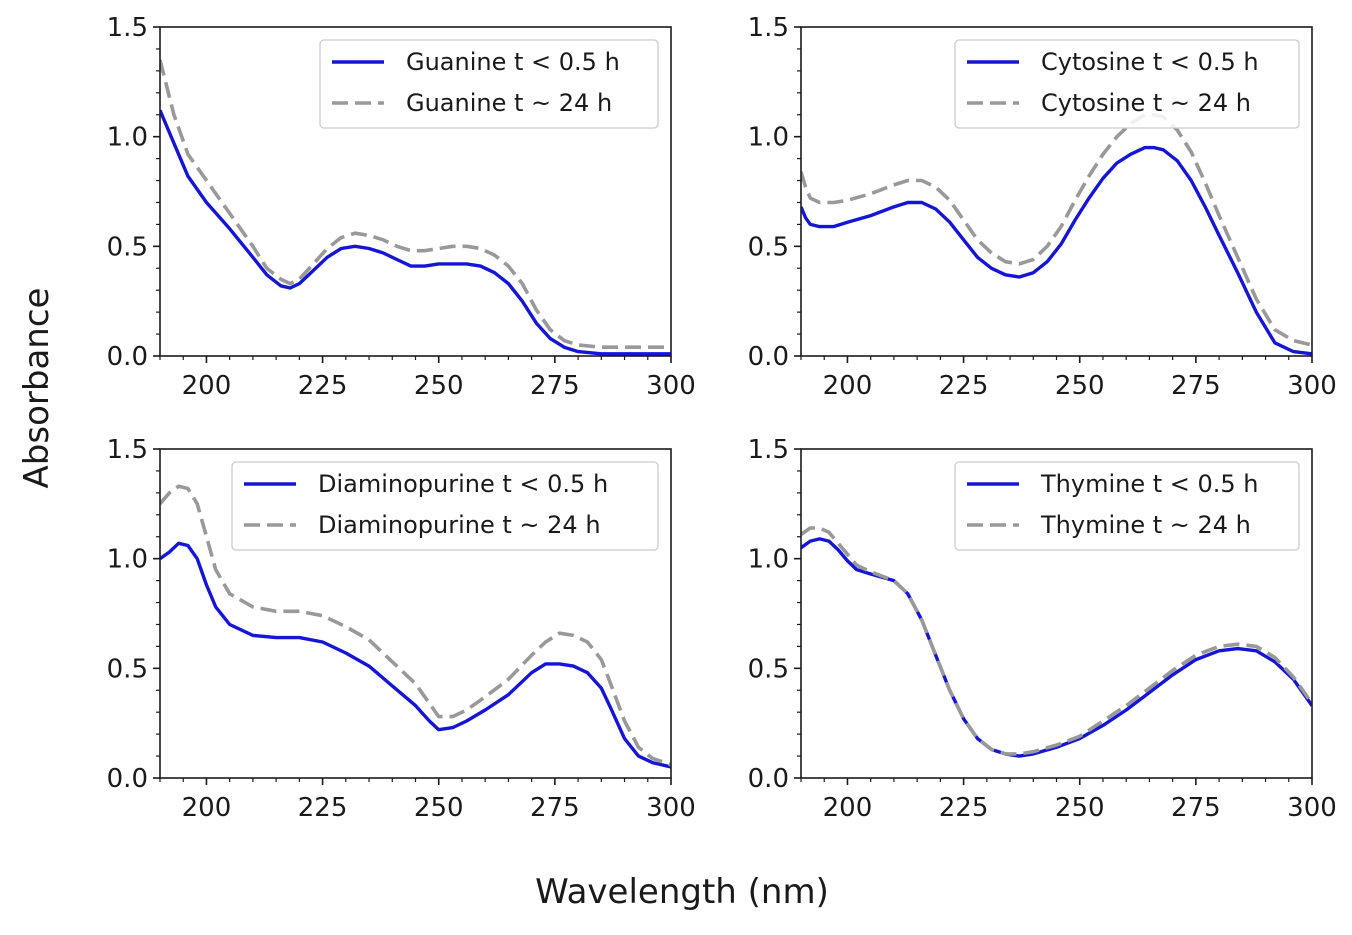 The height and width of the screenshot is (935, 1352). Describe the element at coordinates (1056, 250) in the screenshot. I see `series-line-cytosine-early` at that location.